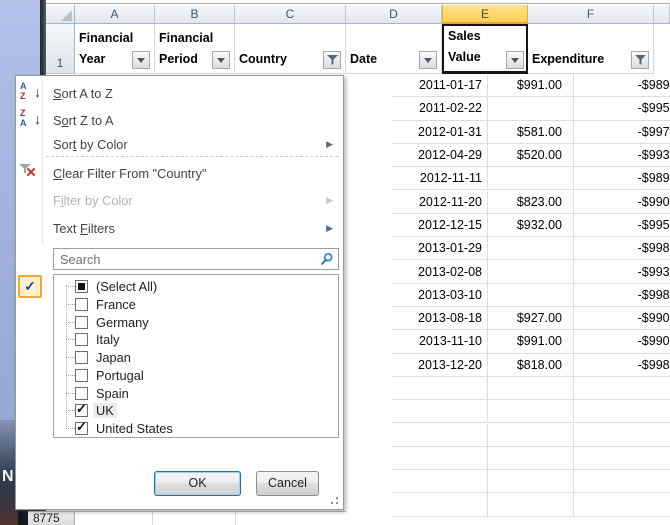  Describe the element at coordinates (531, 294) in the screenshot. I see `cell-E11` at that location.